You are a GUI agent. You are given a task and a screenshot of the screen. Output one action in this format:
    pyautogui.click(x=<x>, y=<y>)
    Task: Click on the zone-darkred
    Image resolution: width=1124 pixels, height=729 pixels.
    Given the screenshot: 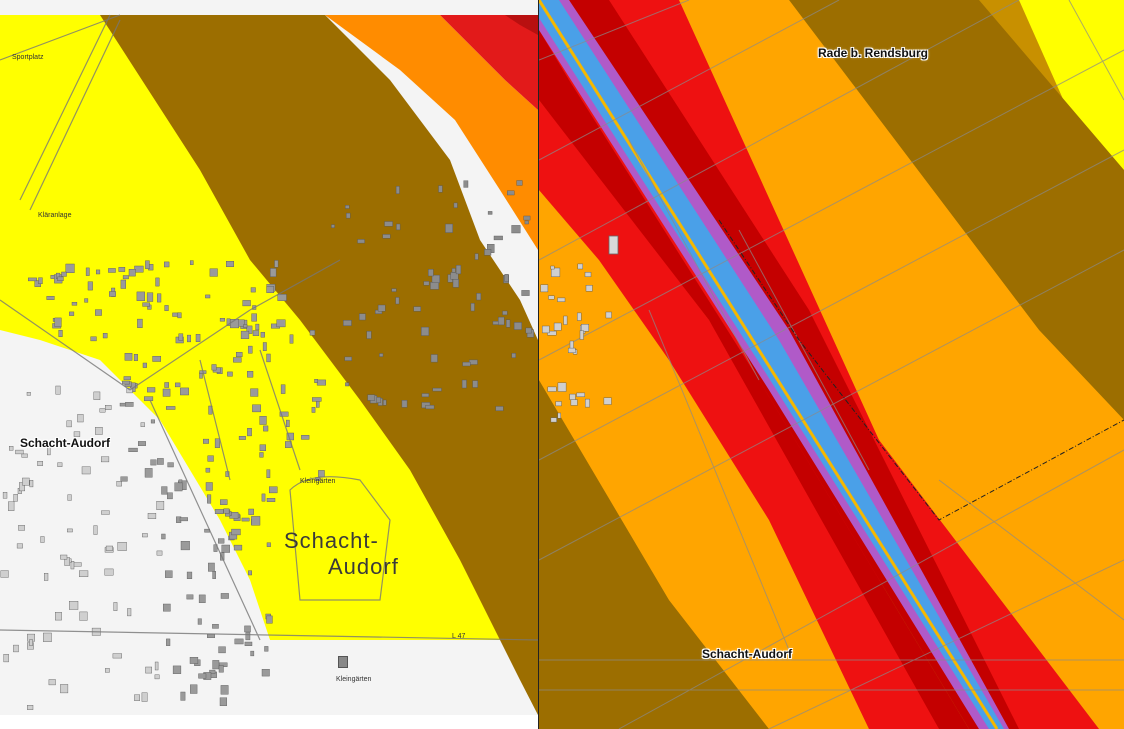 What is the action you would take?
    pyautogui.click(x=521, y=25)
    